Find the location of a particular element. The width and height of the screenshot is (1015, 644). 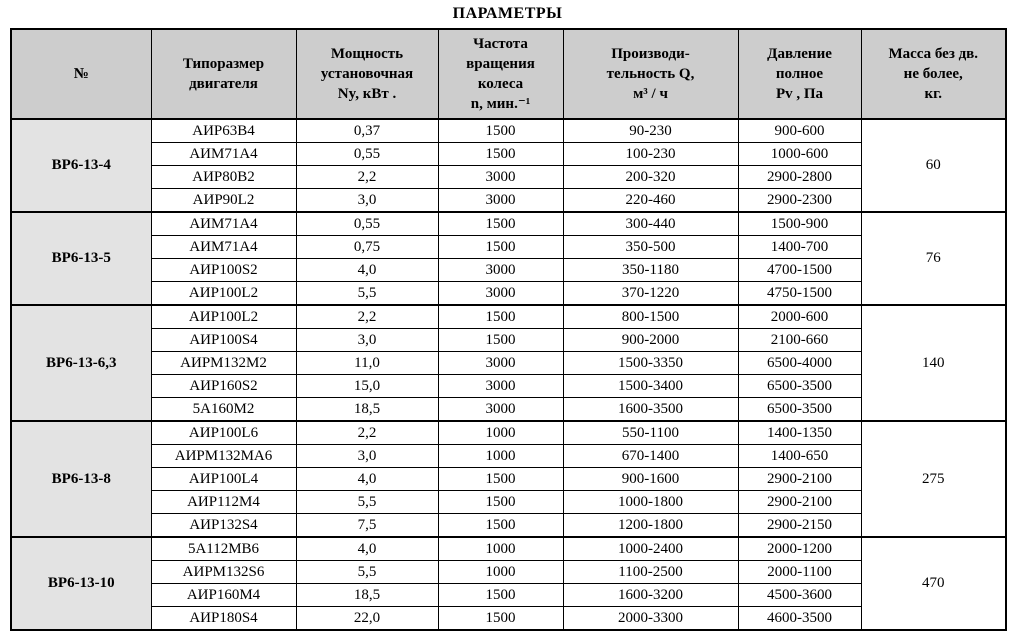

power-cell: 11,0 is located at coordinates (367, 363).